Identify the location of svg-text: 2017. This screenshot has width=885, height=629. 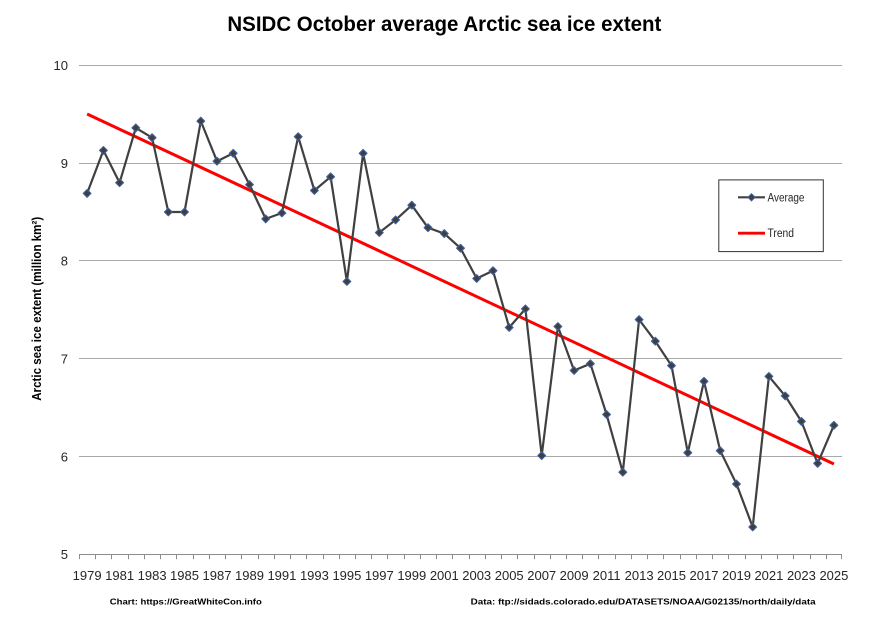
(704, 575).